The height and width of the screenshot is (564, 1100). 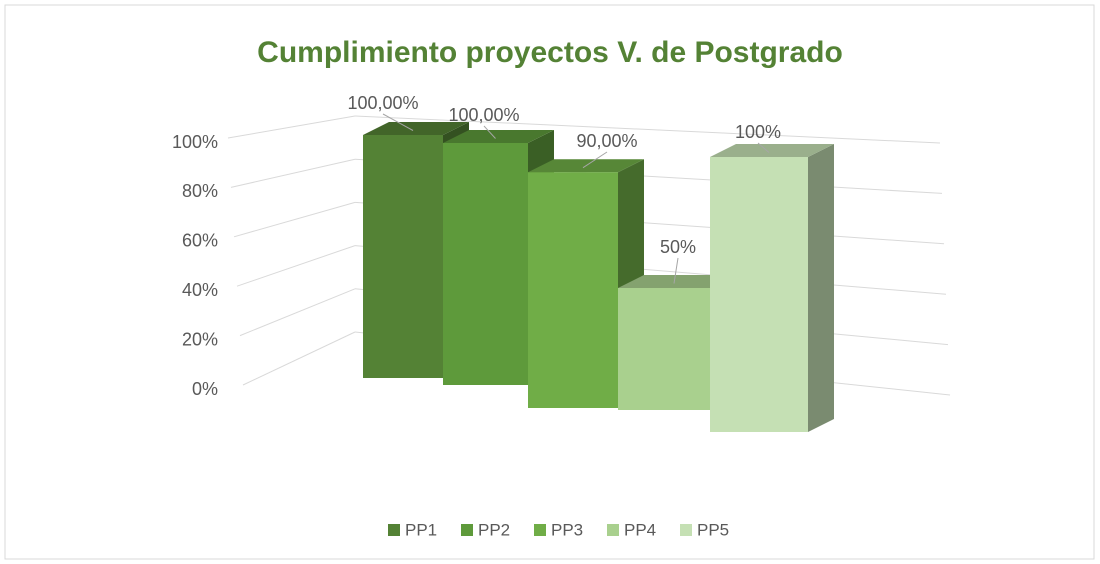 What do you see at coordinates (567, 529) in the screenshot?
I see `legend-label: PP3` at bounding box center [567, 529].